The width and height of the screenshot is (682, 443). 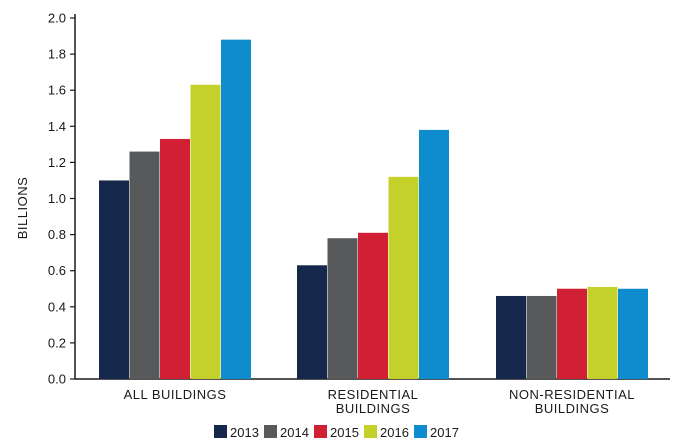 I want to click on y-tick-label: 0.4, so click(x=57, y=306).